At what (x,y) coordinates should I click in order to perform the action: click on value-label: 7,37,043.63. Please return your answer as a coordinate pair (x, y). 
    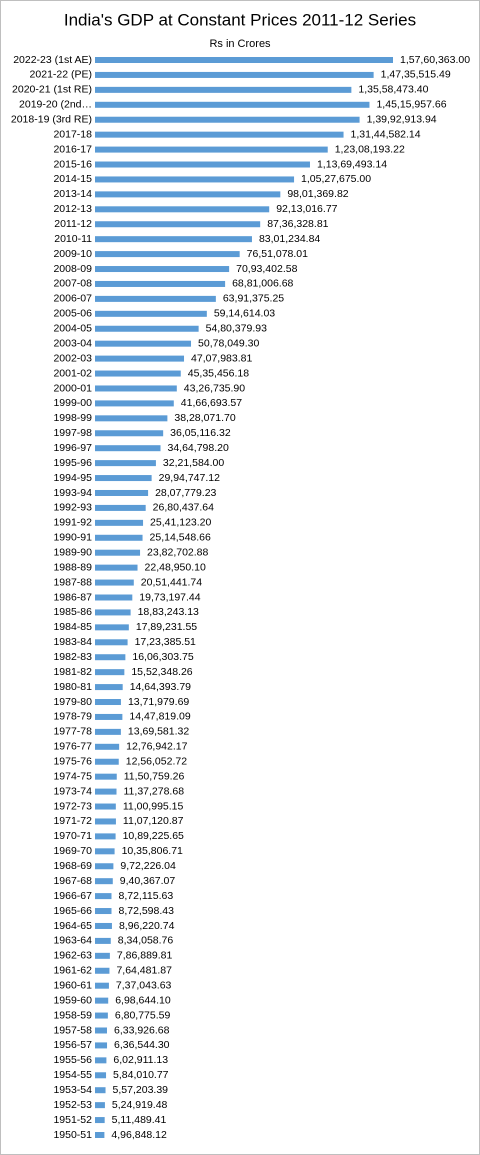
    Looking at the image, I should click on (144, 985).